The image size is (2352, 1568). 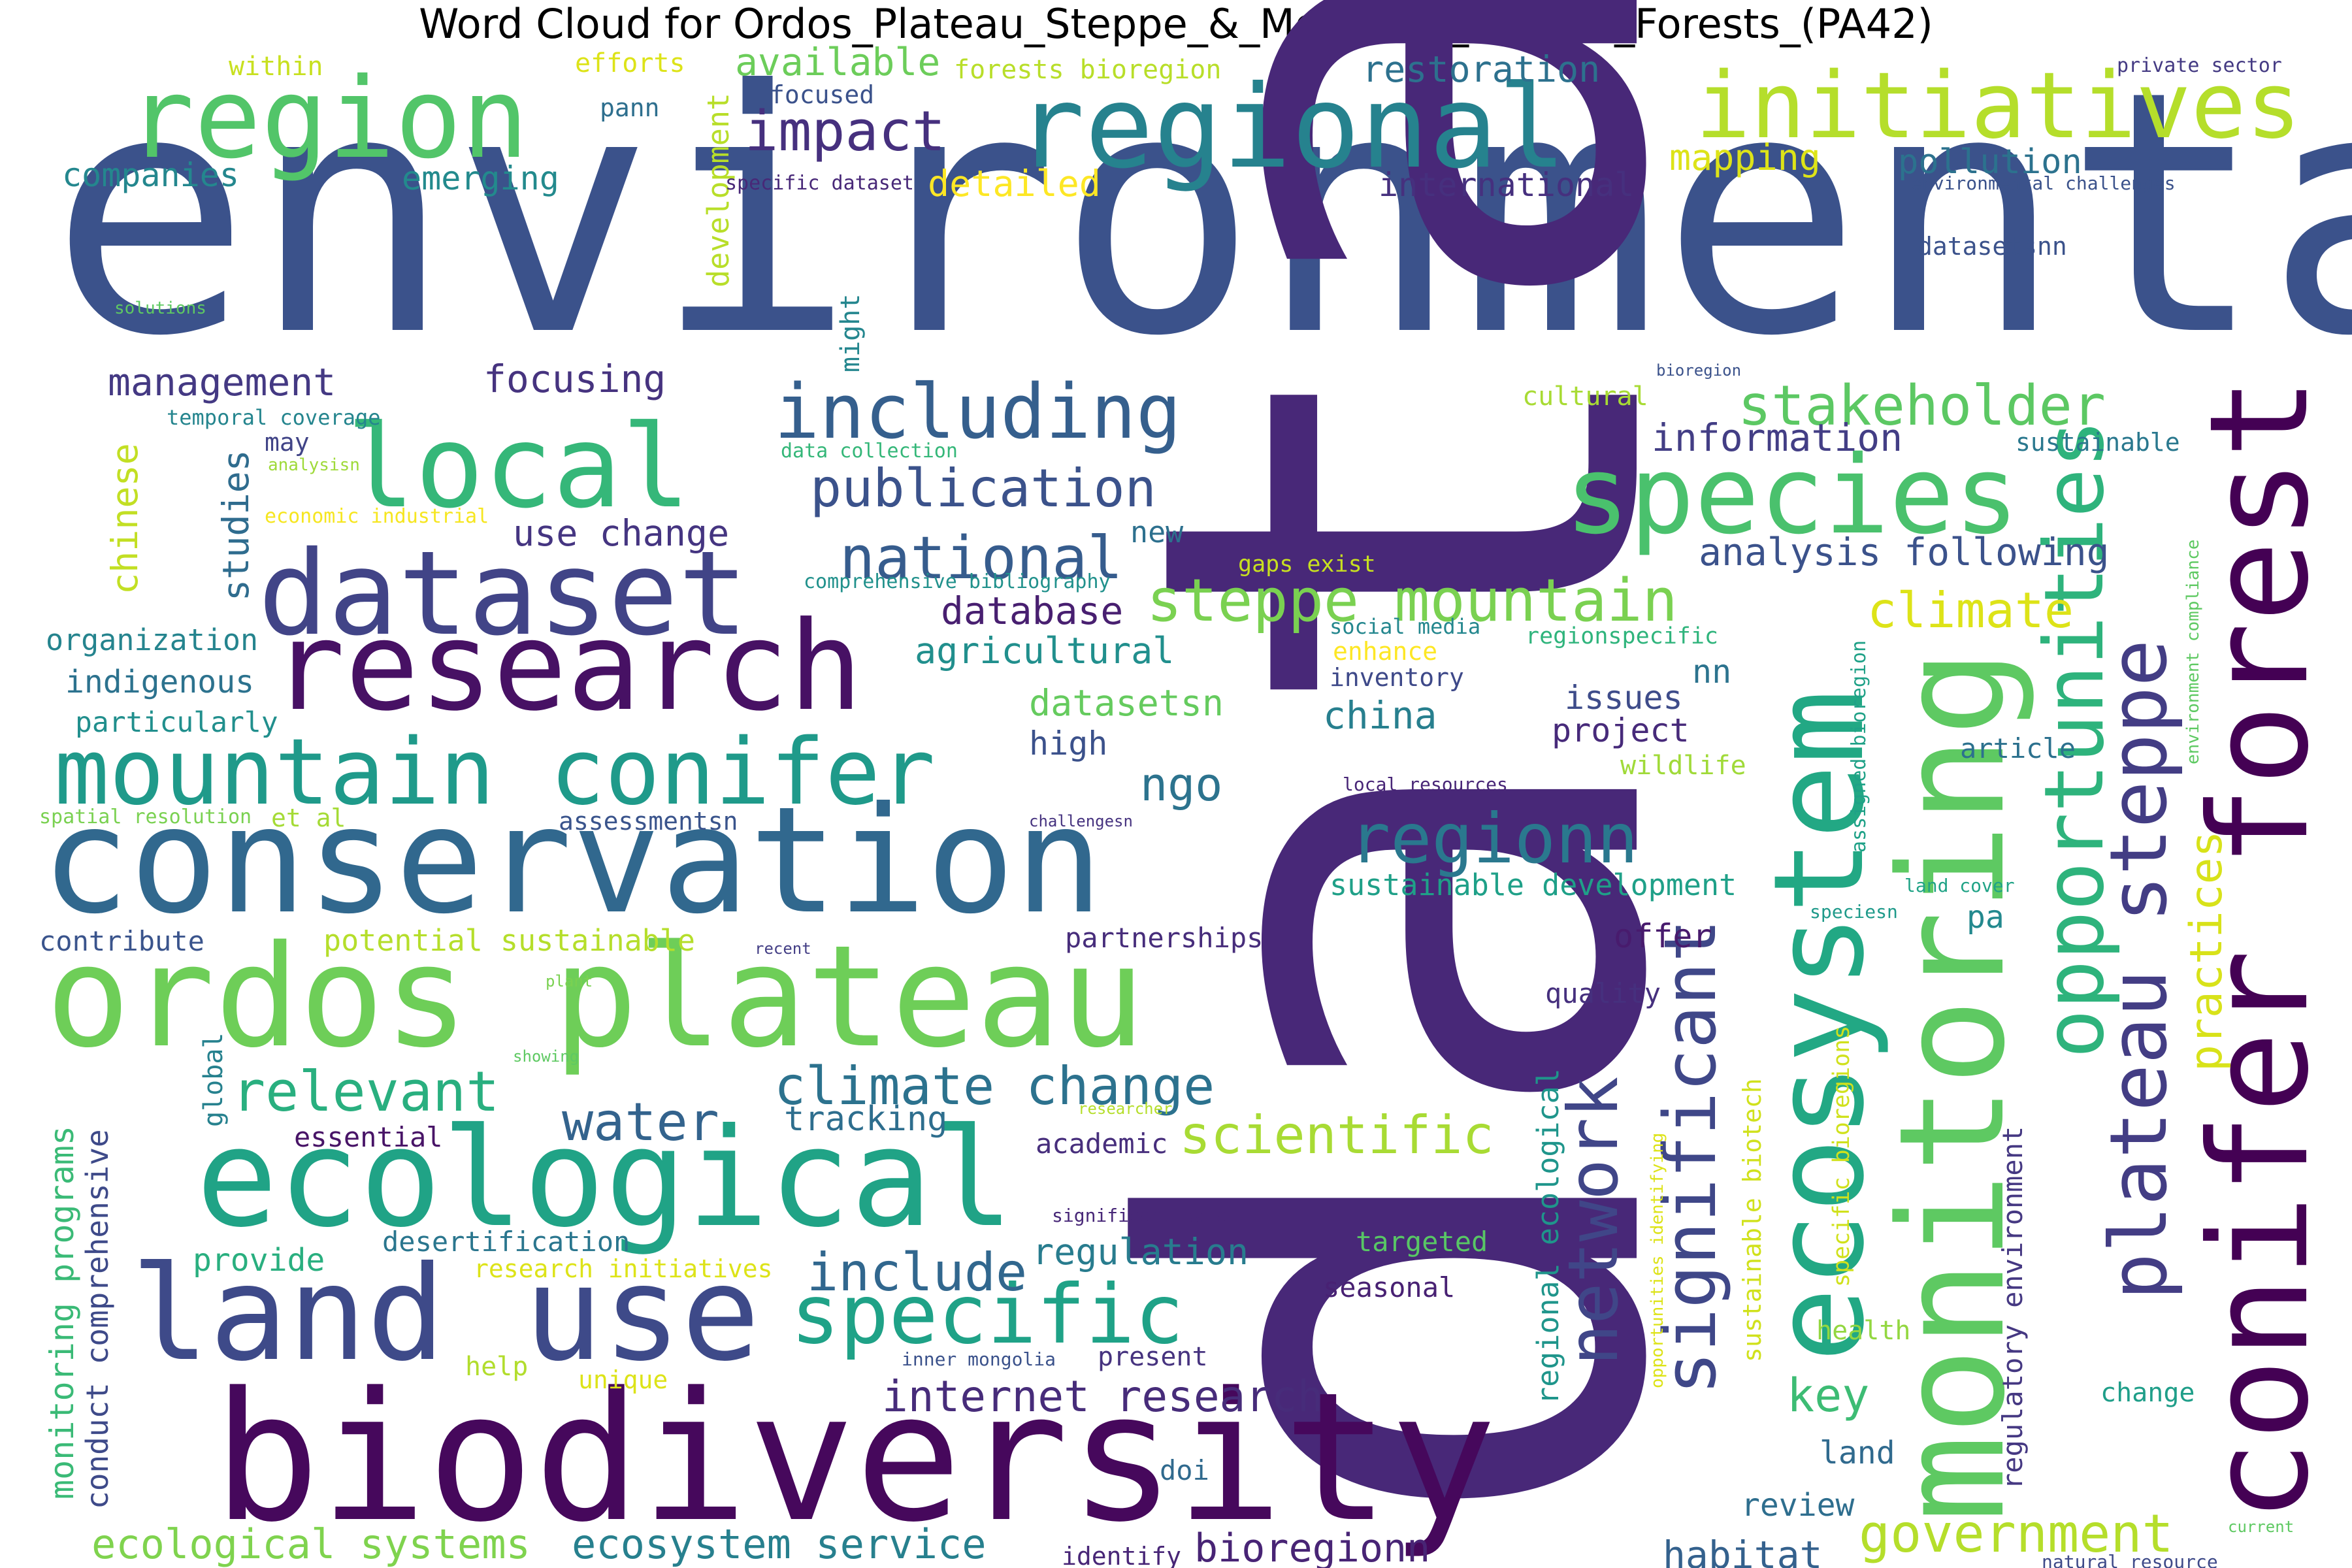 What do you see at coordinates (983, 488) in the screenshot?
I see `word-publication: publication` at bounding box center [983, 488].